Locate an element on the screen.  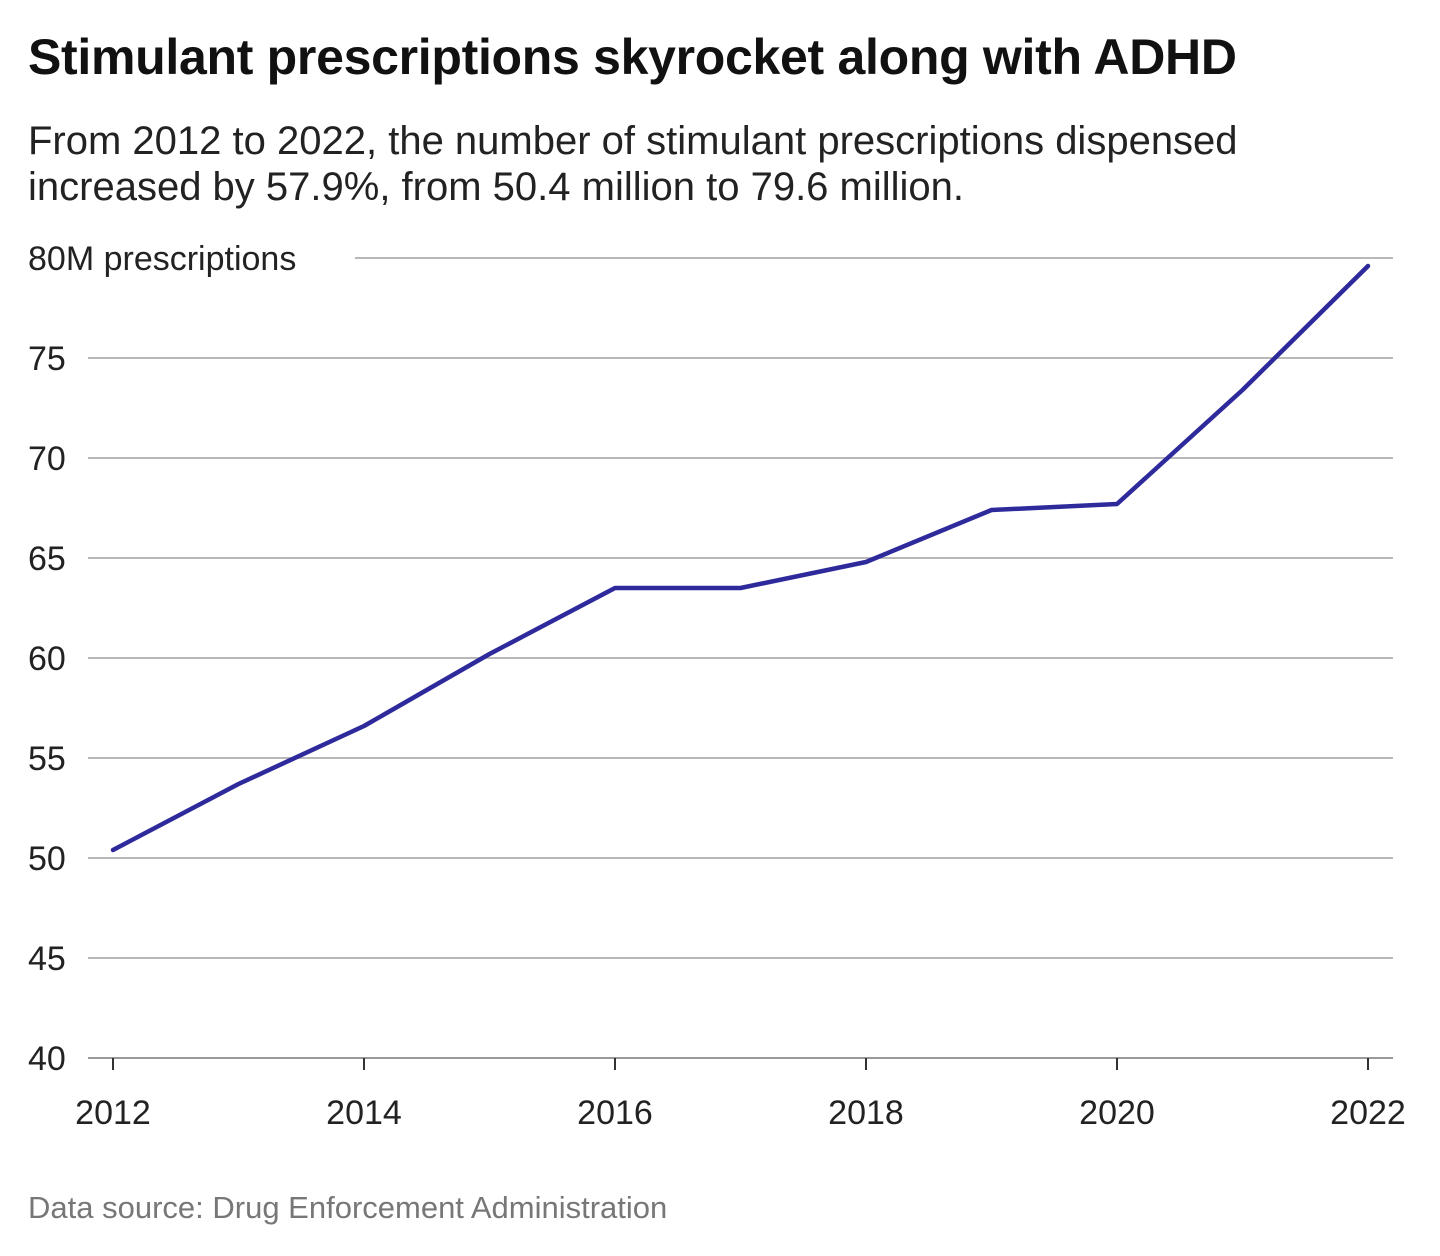
x-tick-label: 2012 is located at coordinates (113, 1113).